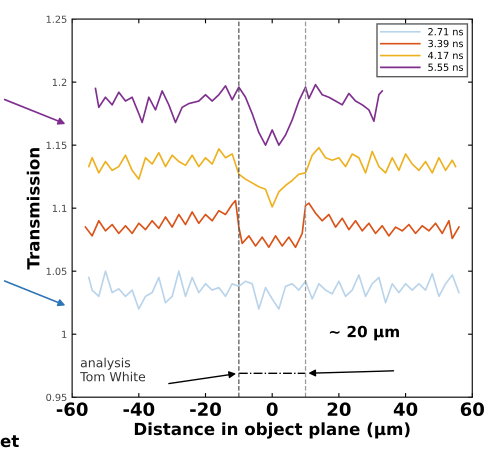 The height and width of the screenshot is (455, 494). I want to click on y-tick-label: 1.1, so click(59, 208).